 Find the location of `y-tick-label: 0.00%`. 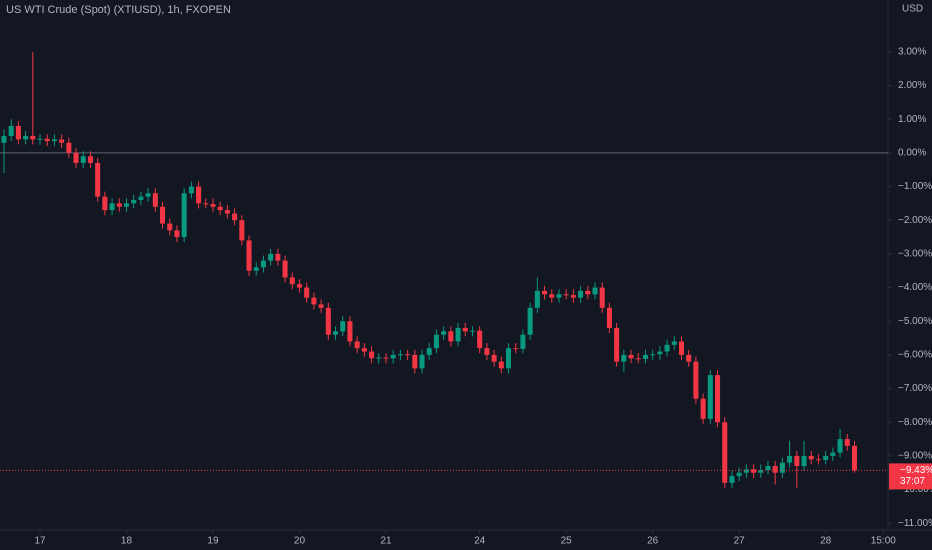

y-tick-label: 0.00% is located at coordinates (912, 153).